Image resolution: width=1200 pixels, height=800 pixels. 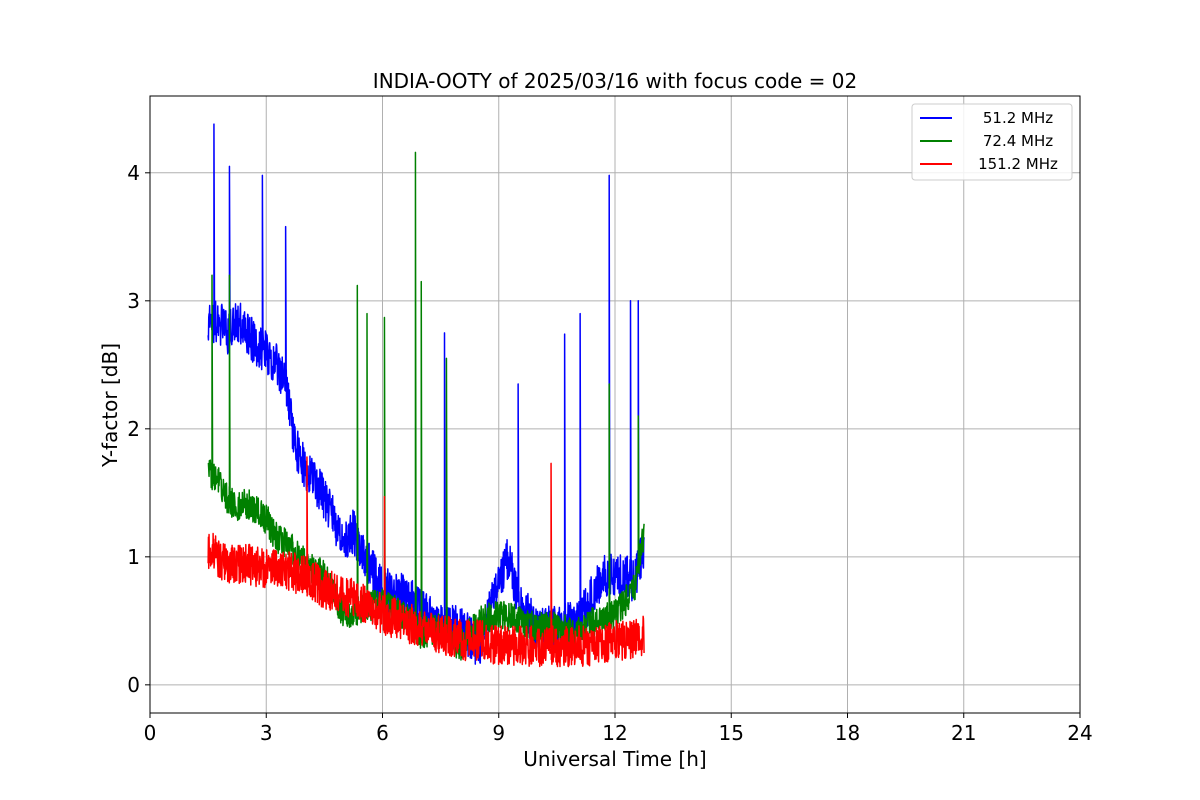 What do you see at coordinates (150, 733) in the screenshot?
I see `x-tick-label: 0` at bounding box center [150, 733].